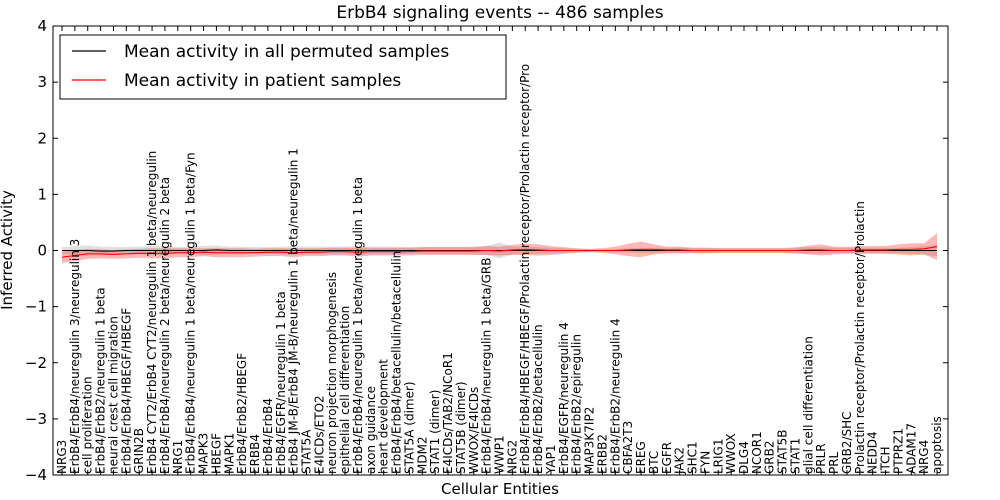 The image size is (1000, 500). Describe the element at coordinates (262, 81) in the screenshot. I see `legend-label-patient: Mean activity in patient samples` at that location.